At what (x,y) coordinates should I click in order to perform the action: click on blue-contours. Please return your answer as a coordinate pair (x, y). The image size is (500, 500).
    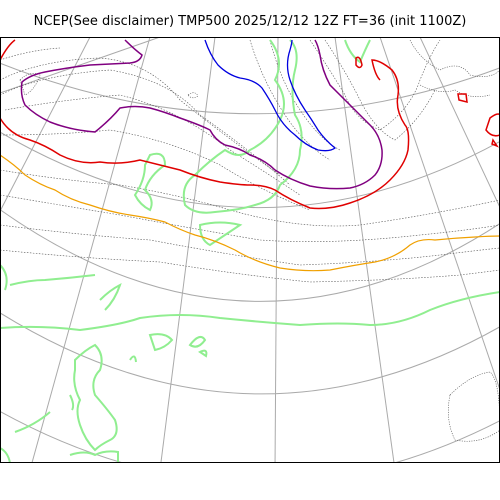
    Looking at the image, I should click on (270, 95).